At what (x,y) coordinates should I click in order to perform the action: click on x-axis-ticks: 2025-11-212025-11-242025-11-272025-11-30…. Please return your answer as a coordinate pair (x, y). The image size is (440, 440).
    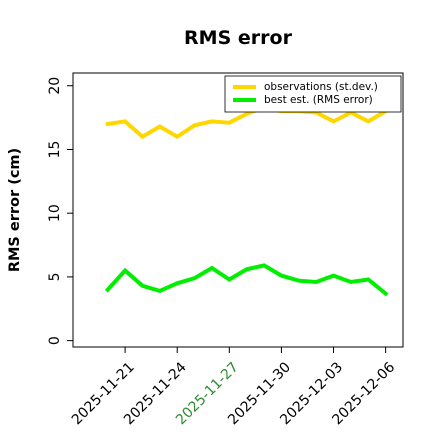
    Looking at the image, I should click on (233, 387).